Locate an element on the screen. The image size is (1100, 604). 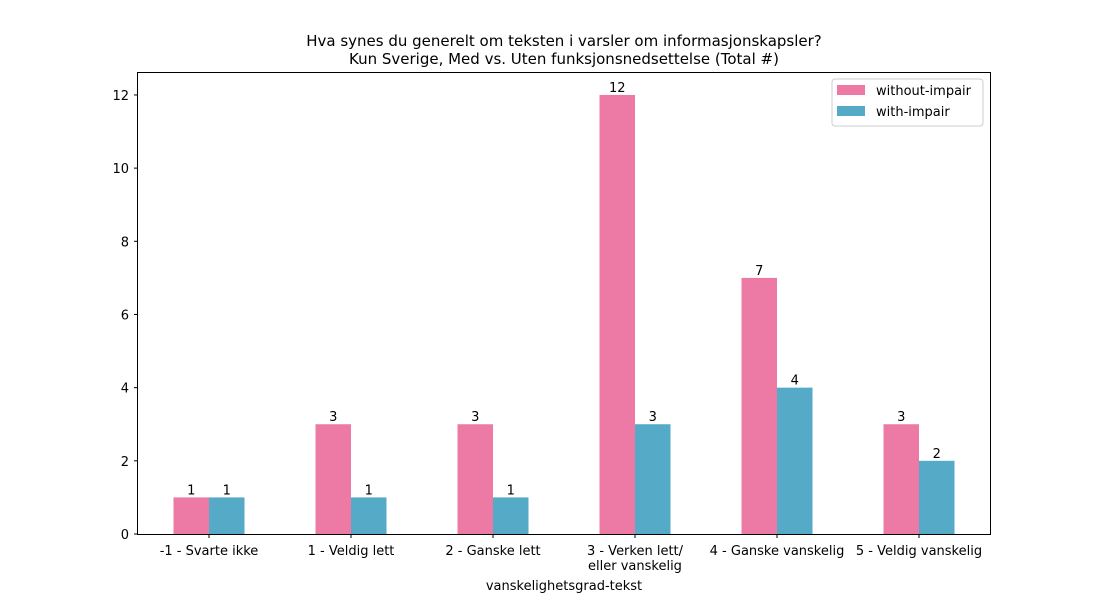
bar-value-label-without-impair-4: 7 is located at coordinates (759, 271).